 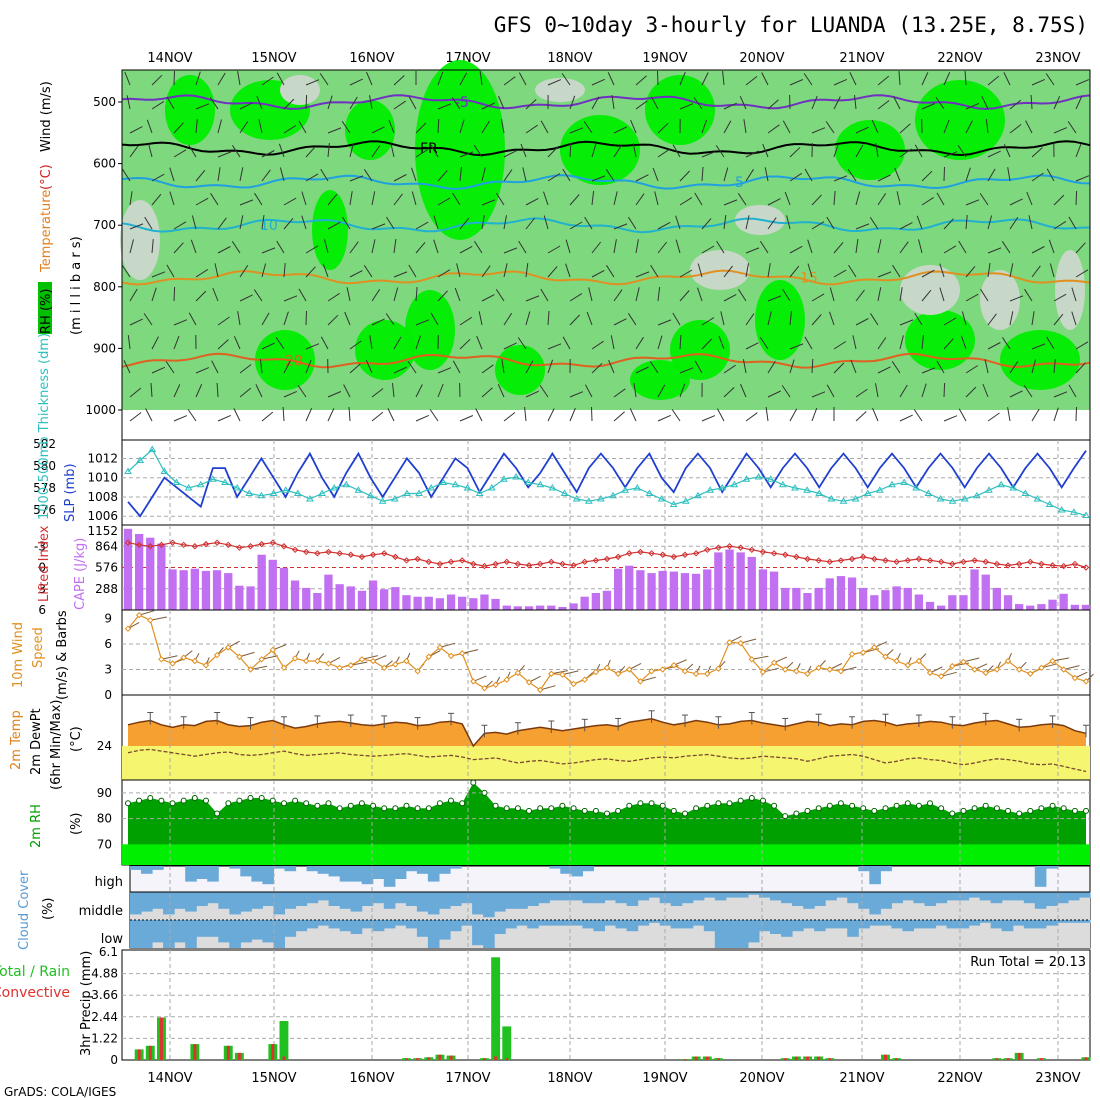 I want to click on isotherm-line, so click(x=606, y=225).